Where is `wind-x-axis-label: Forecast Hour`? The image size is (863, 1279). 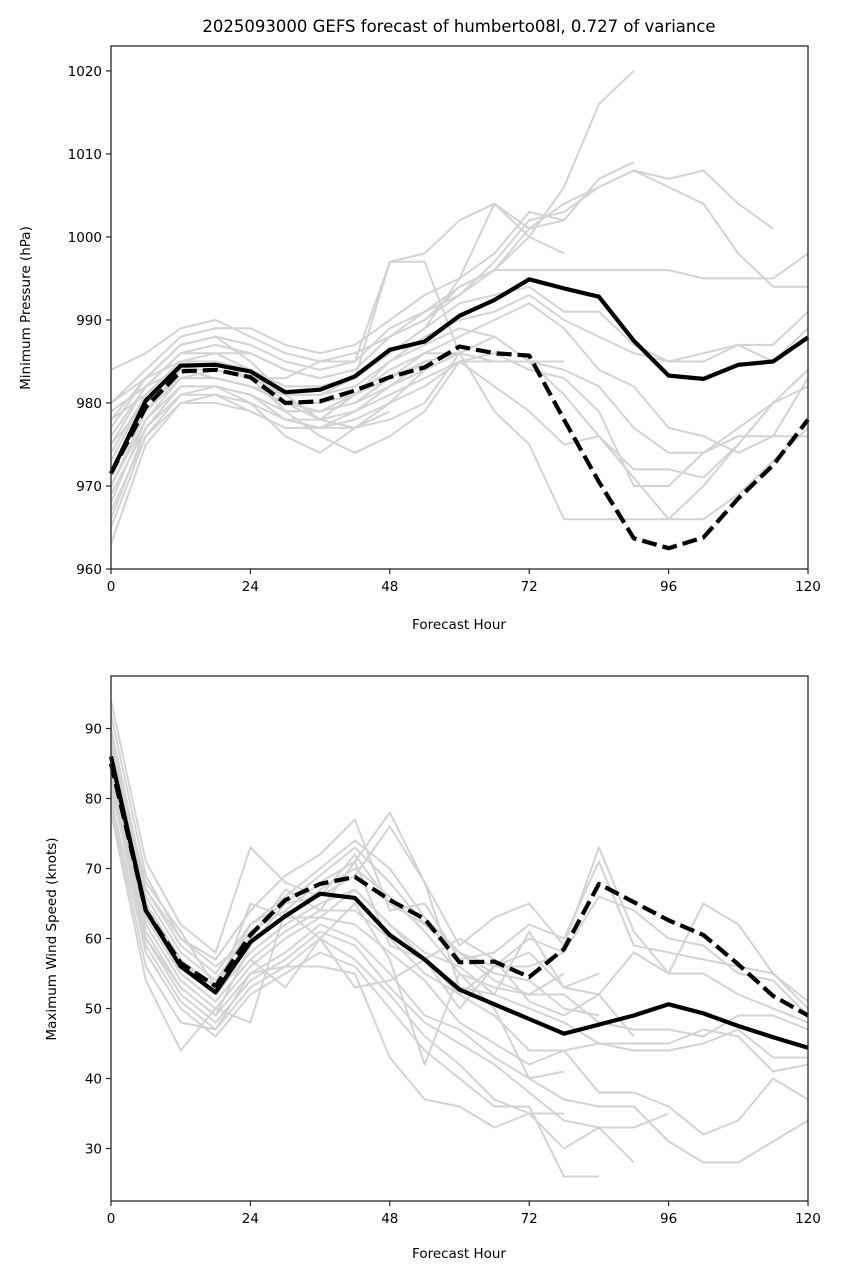
wind-x-axis-label: Forecast Hour is located at coordinates (459, 1254).